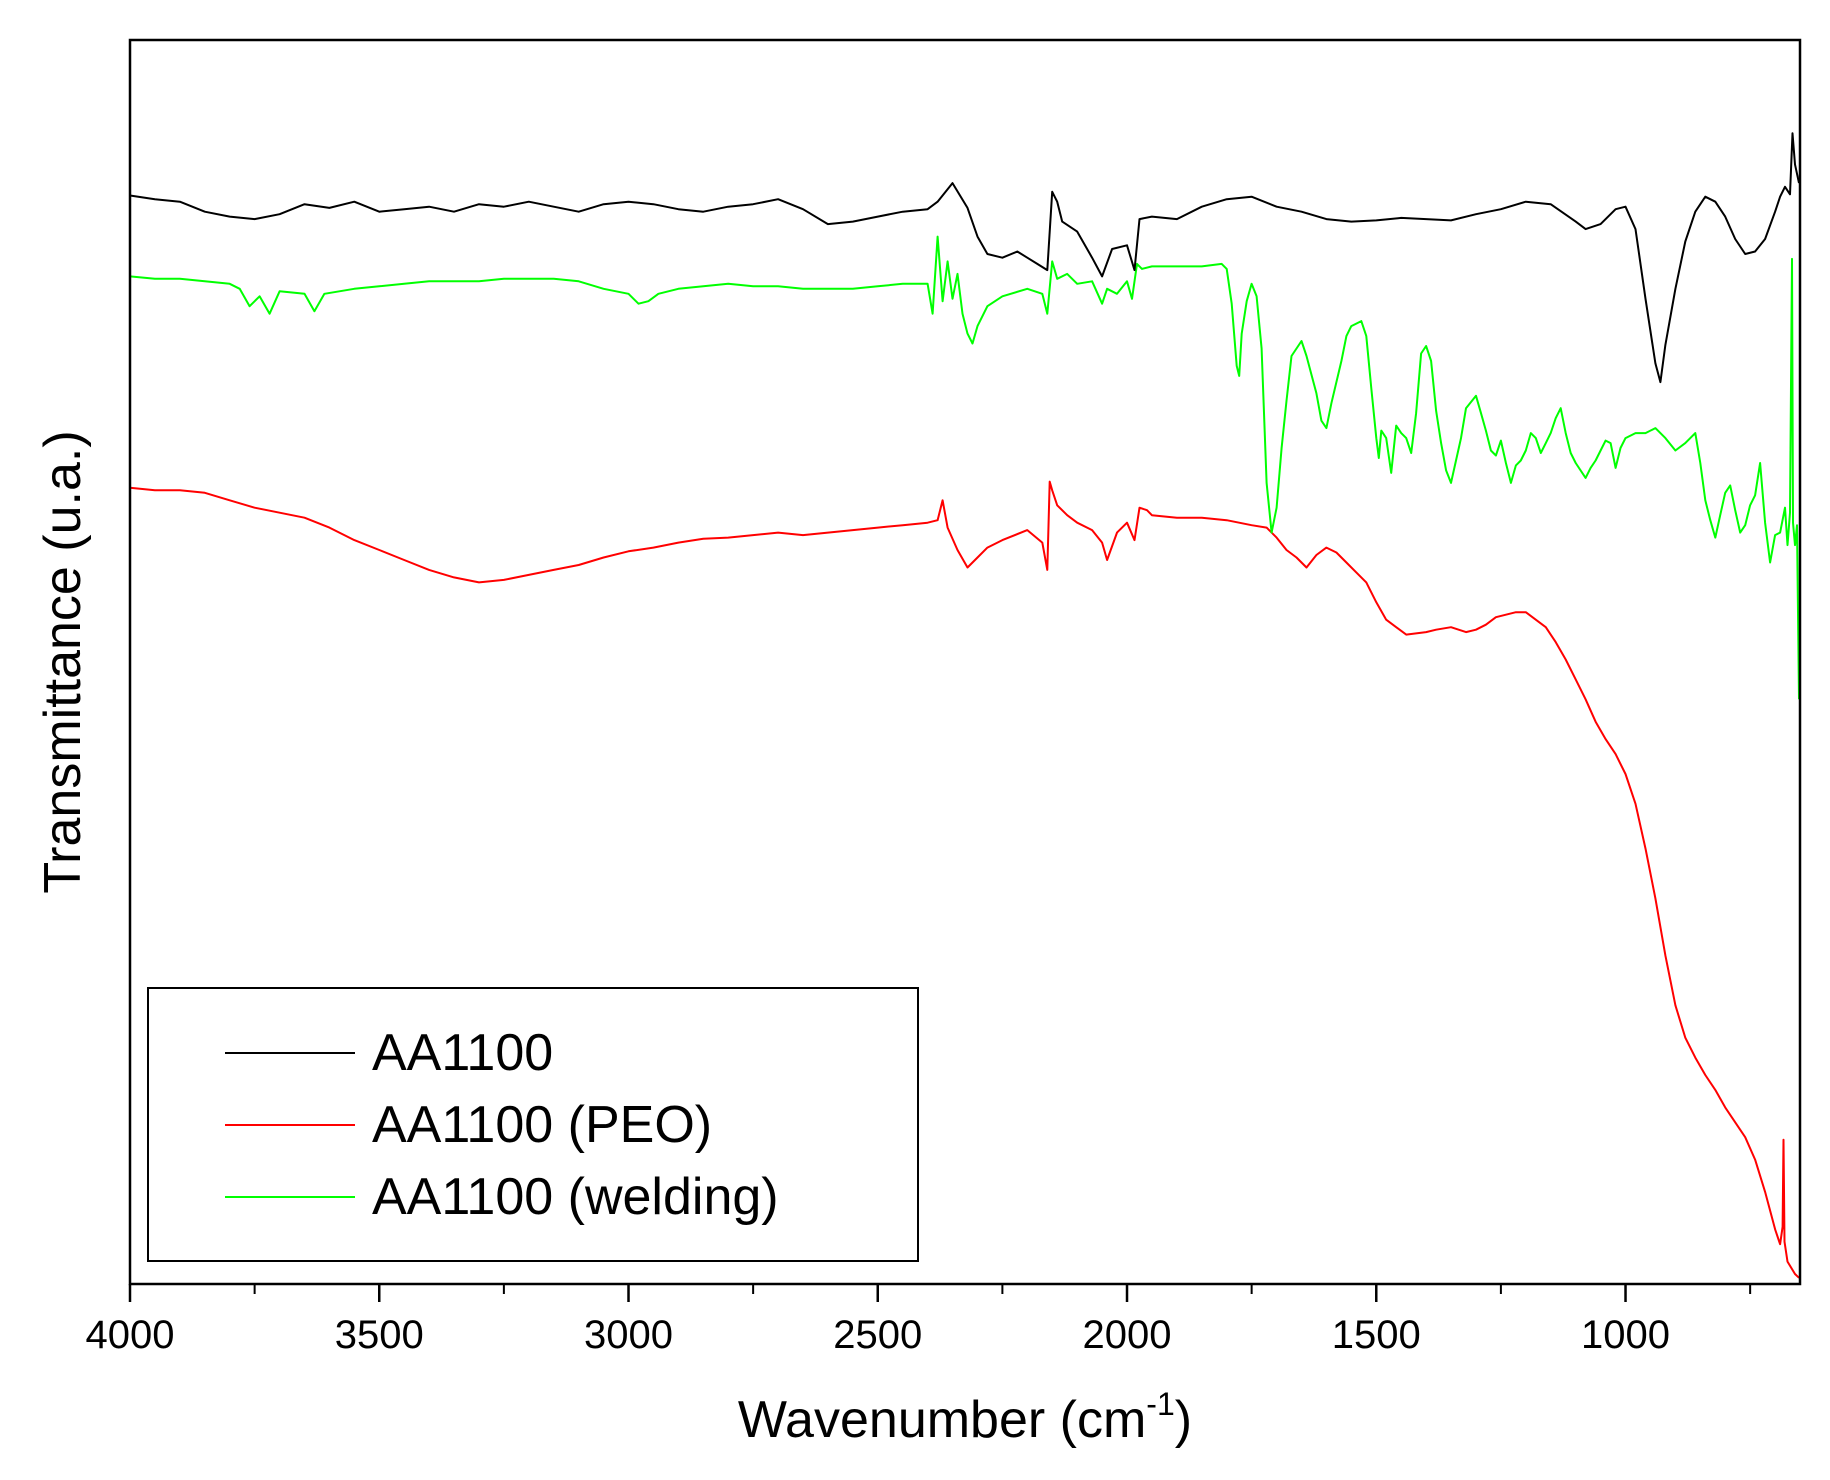 The height and width of the screenshot is (1480, 1830). Describe the element at coordinates (877, 1335) in the screenshot. I see `x-tick-label: 2500` at that location.